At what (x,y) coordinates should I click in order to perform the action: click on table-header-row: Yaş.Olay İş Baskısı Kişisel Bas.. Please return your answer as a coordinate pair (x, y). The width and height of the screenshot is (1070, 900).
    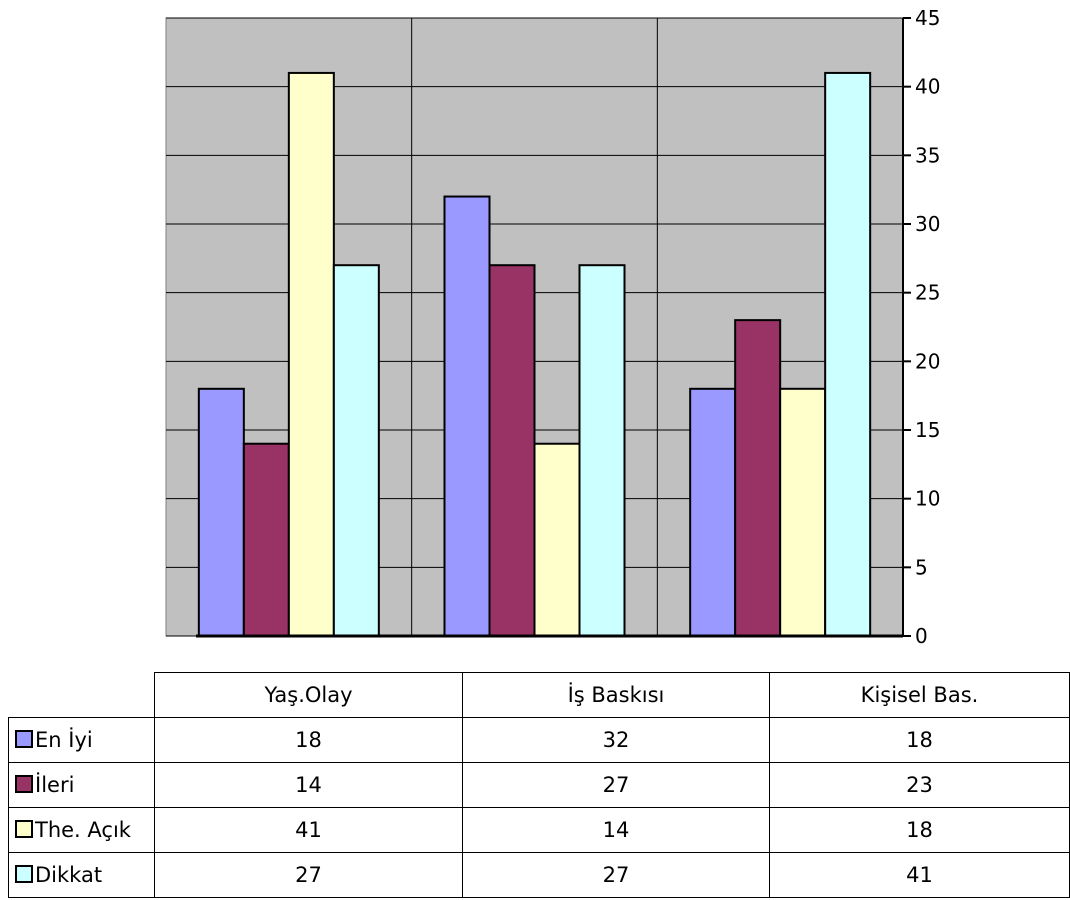
    Looking at the image, I should click on (539, 695).